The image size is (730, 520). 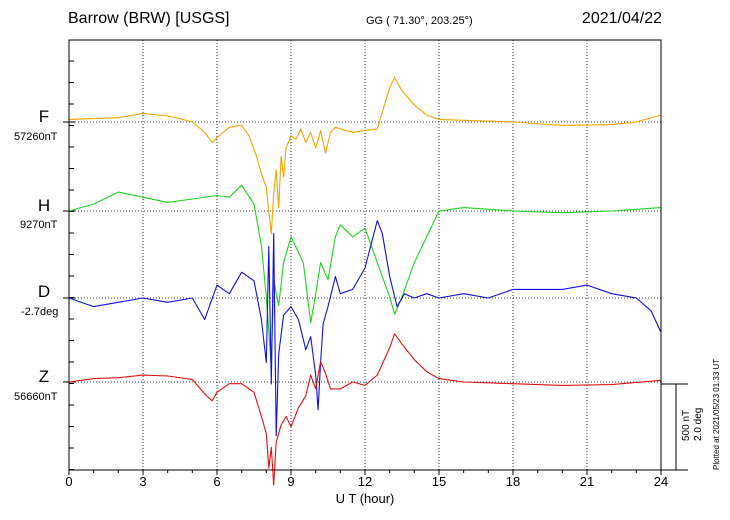 What do you see at coordinates (217, 481) in the screenshot?
I see `x-tick-label: 6` at bounding box center [217, 481].